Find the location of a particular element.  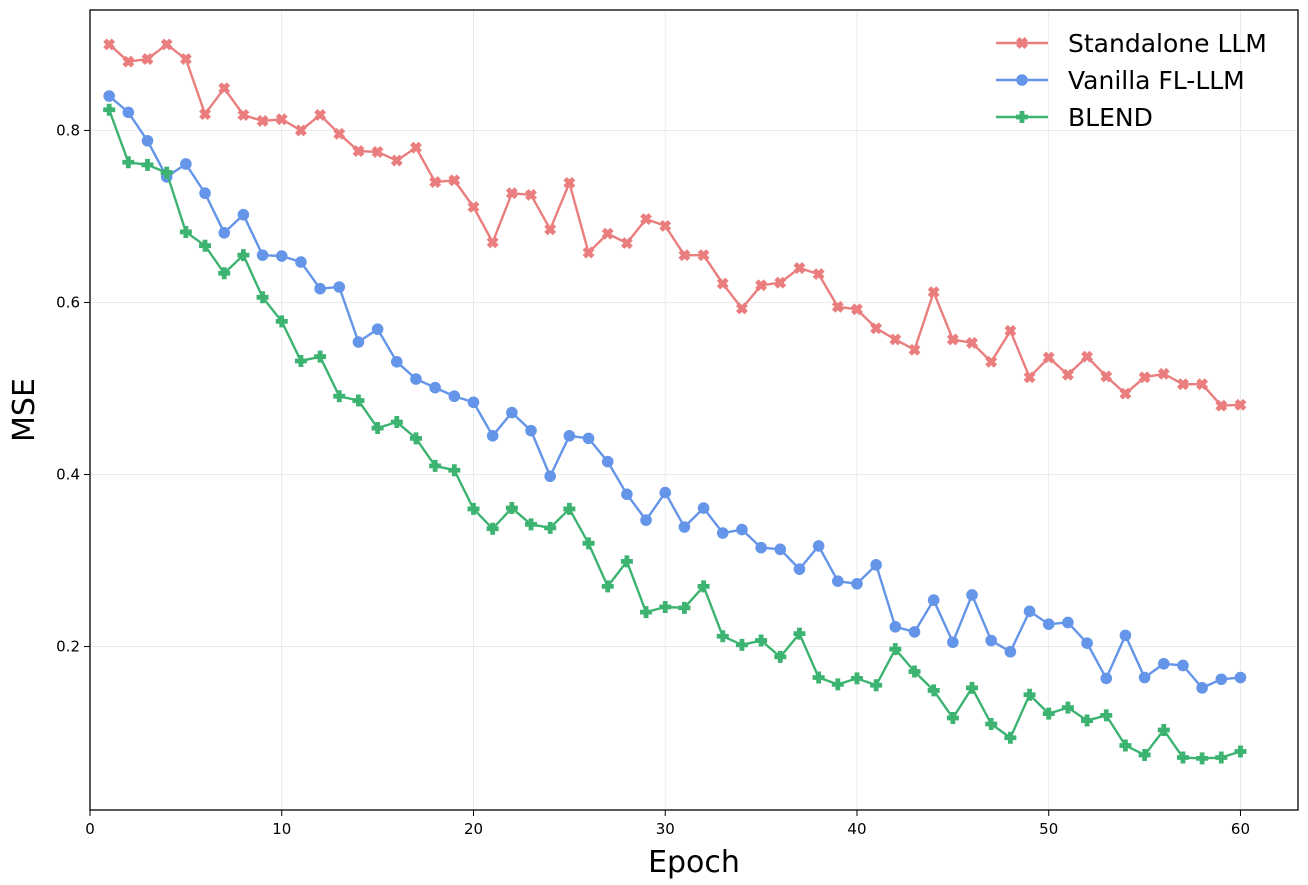

y-tick-label: 0.4 is located at coordinates (68, 475).